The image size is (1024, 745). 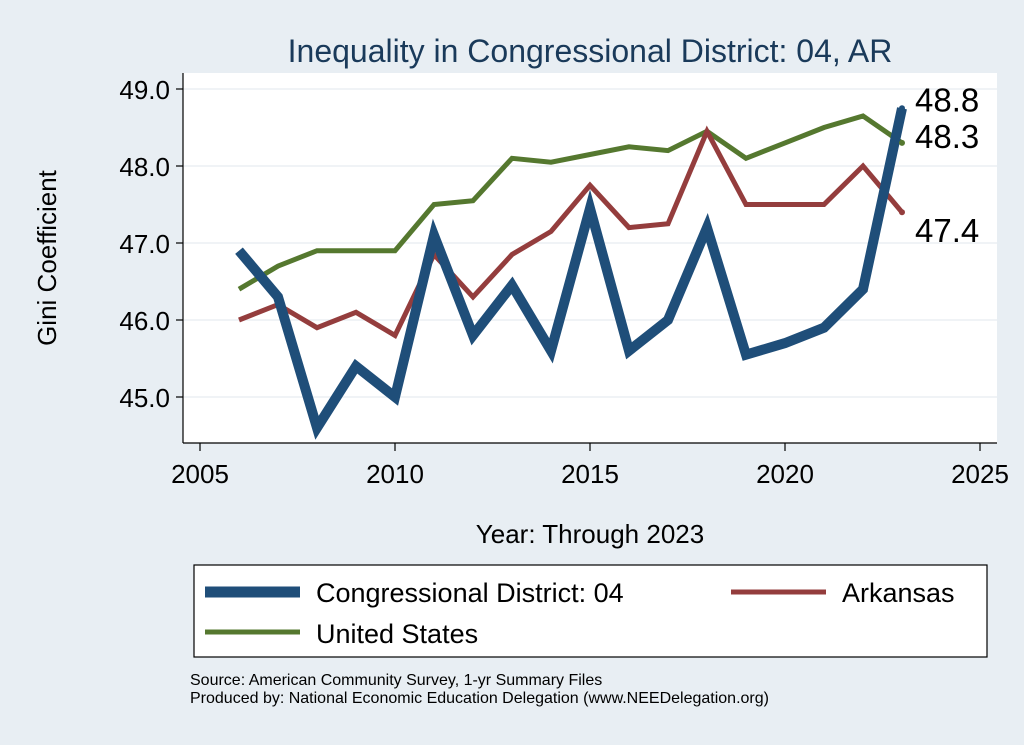 I want to click on y-axis-ticks: 45.0 46.0 47.0 48.0 49.0, so click(x=151, y=244).